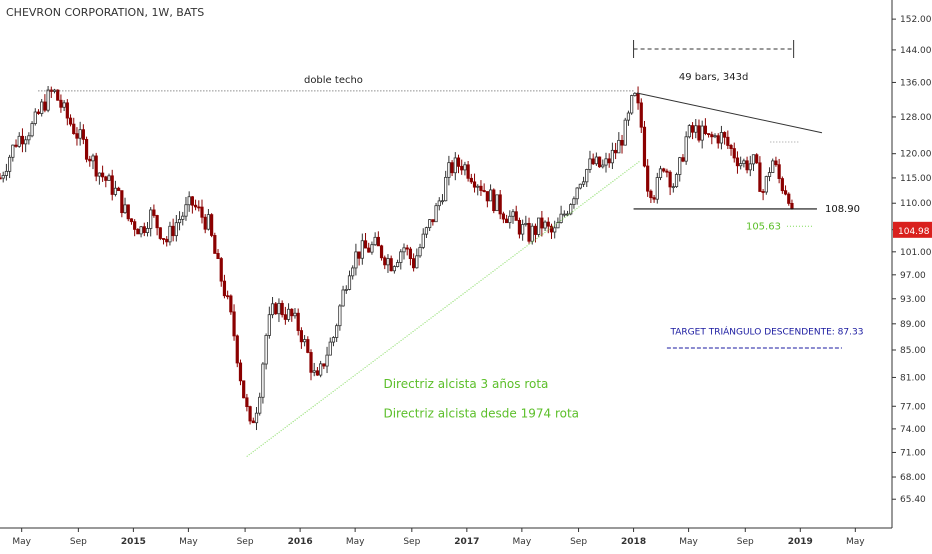 Image resolution: width=932 pixels, height=554 pixels. What do you see at coordinates (916, 20) in the screenshot?
I see `y-tick-label: 152.00` at bounding box center [916, 20].